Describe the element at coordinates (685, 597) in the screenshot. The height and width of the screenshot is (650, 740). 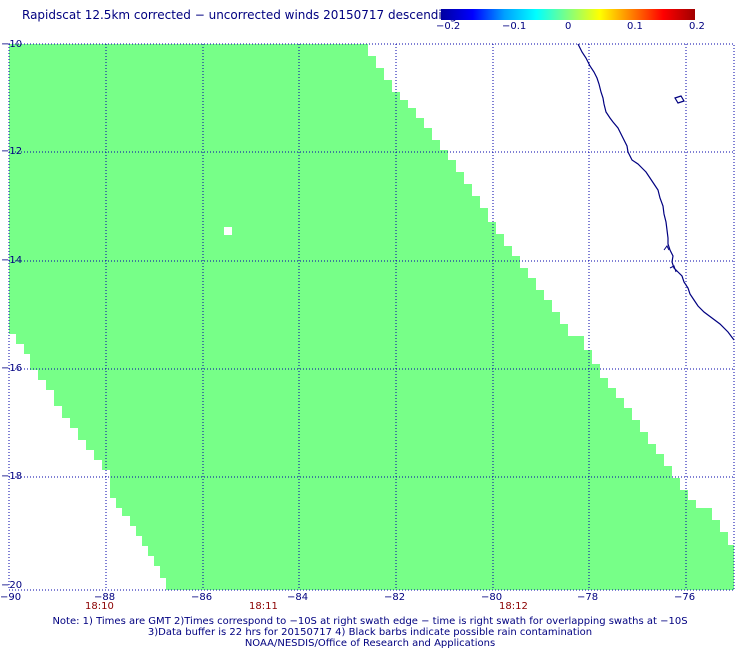
I see `lon-label: −76` at that location.